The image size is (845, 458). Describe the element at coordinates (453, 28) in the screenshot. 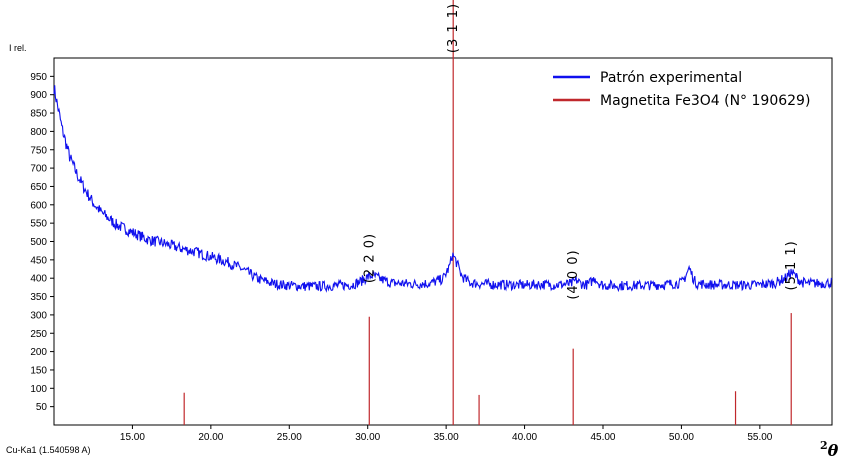

I see `hkl-label: (3 1 1)` at that location.